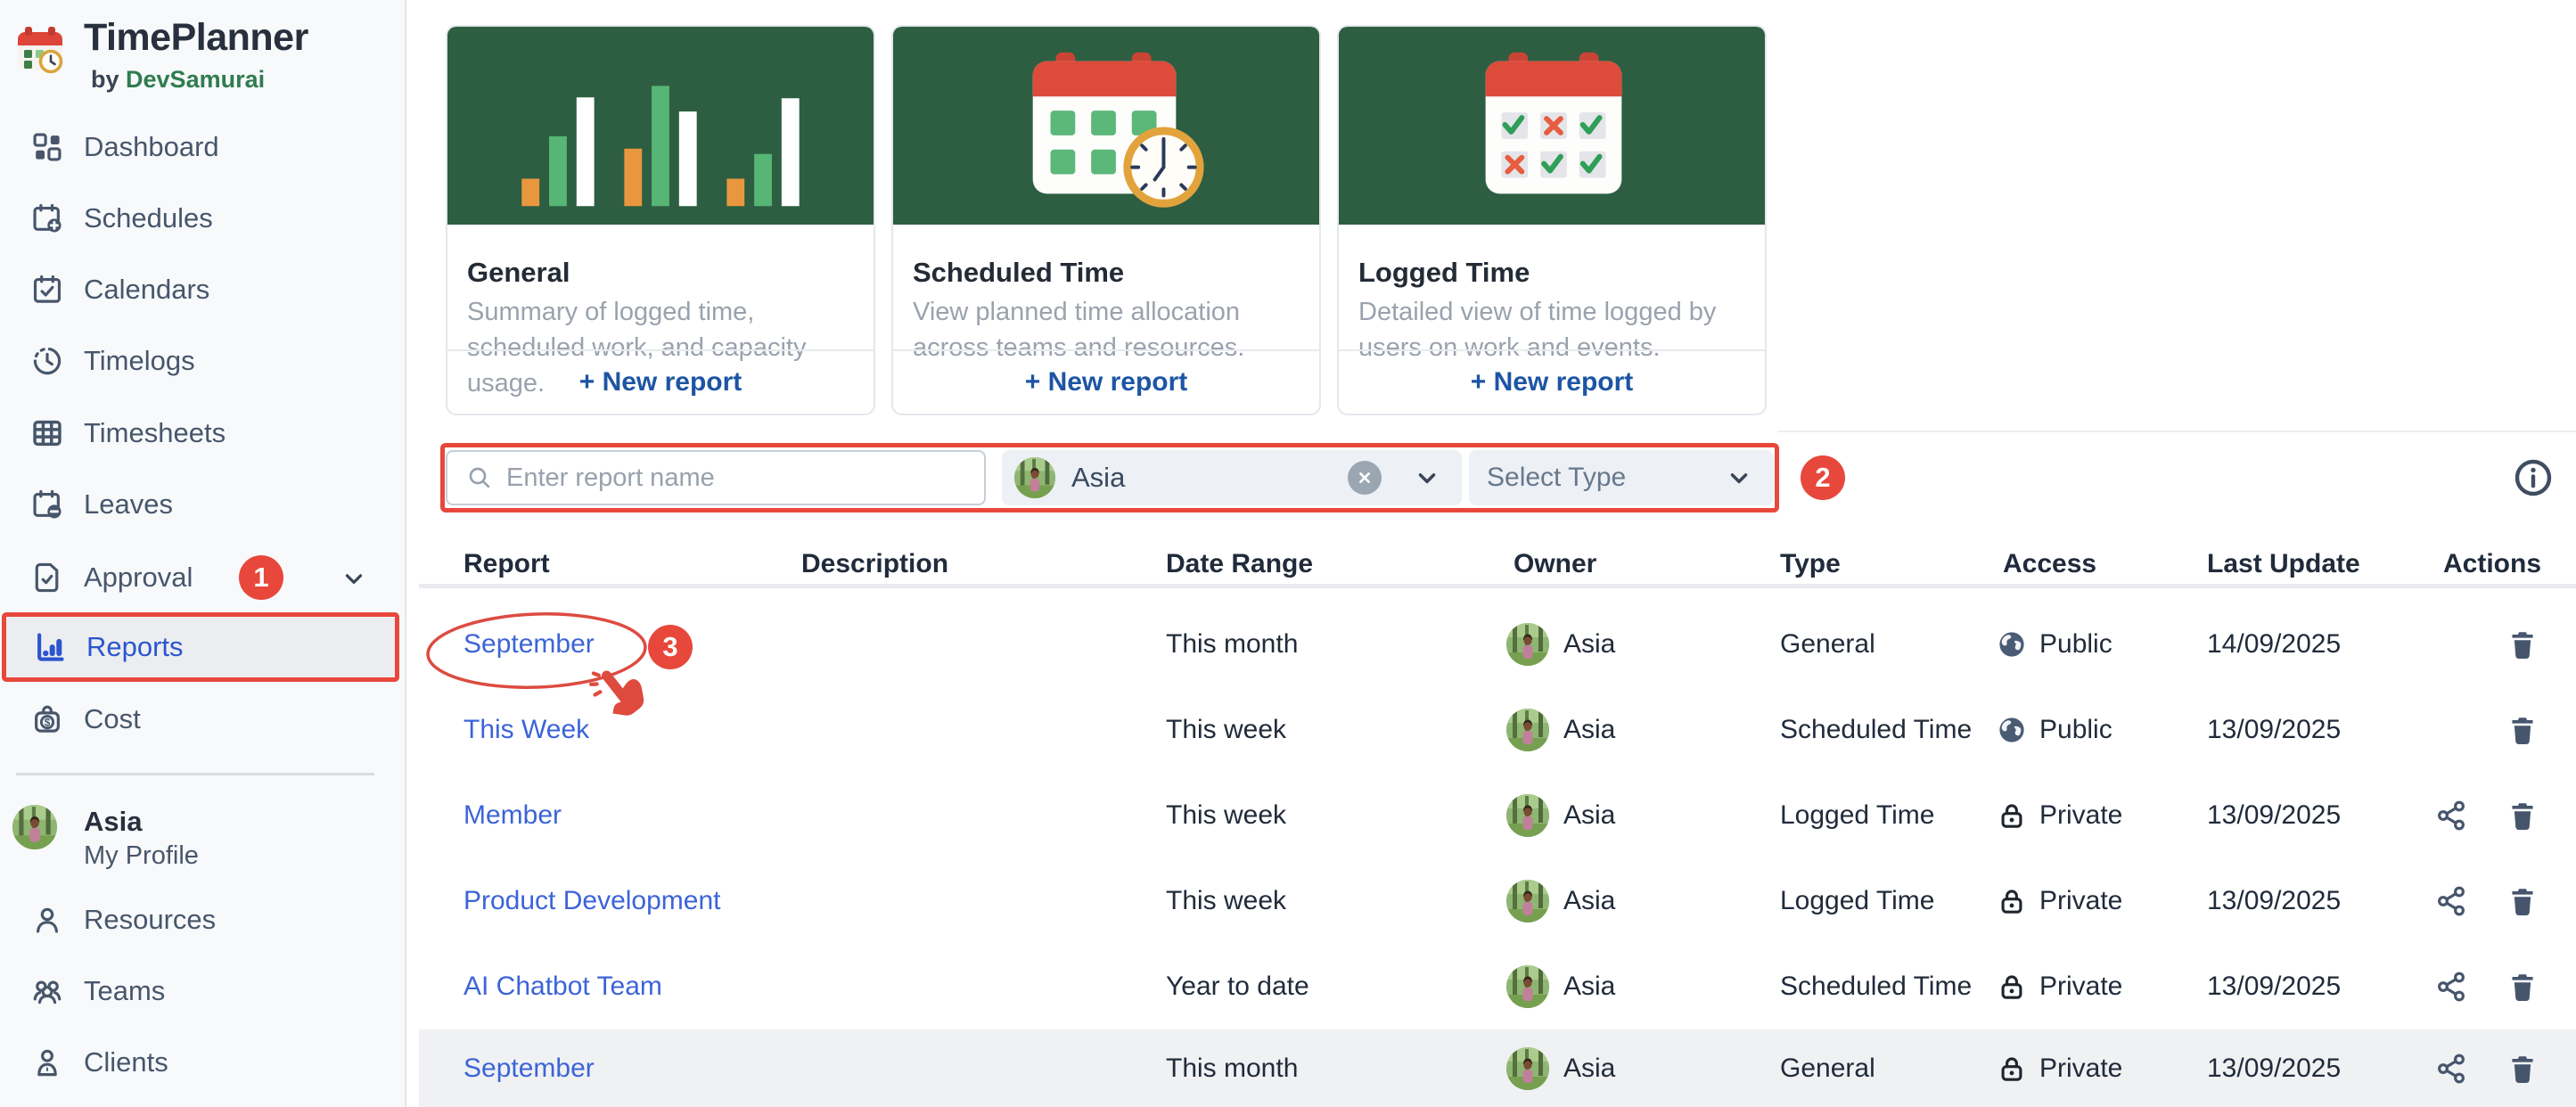 The width and height of the screenshot is (2576, 1107). What do you see at coordinates (1557, 477) in the screenshot?
I see `type-filter-placeholder: Select Type` at bounding box center [1557, 477].